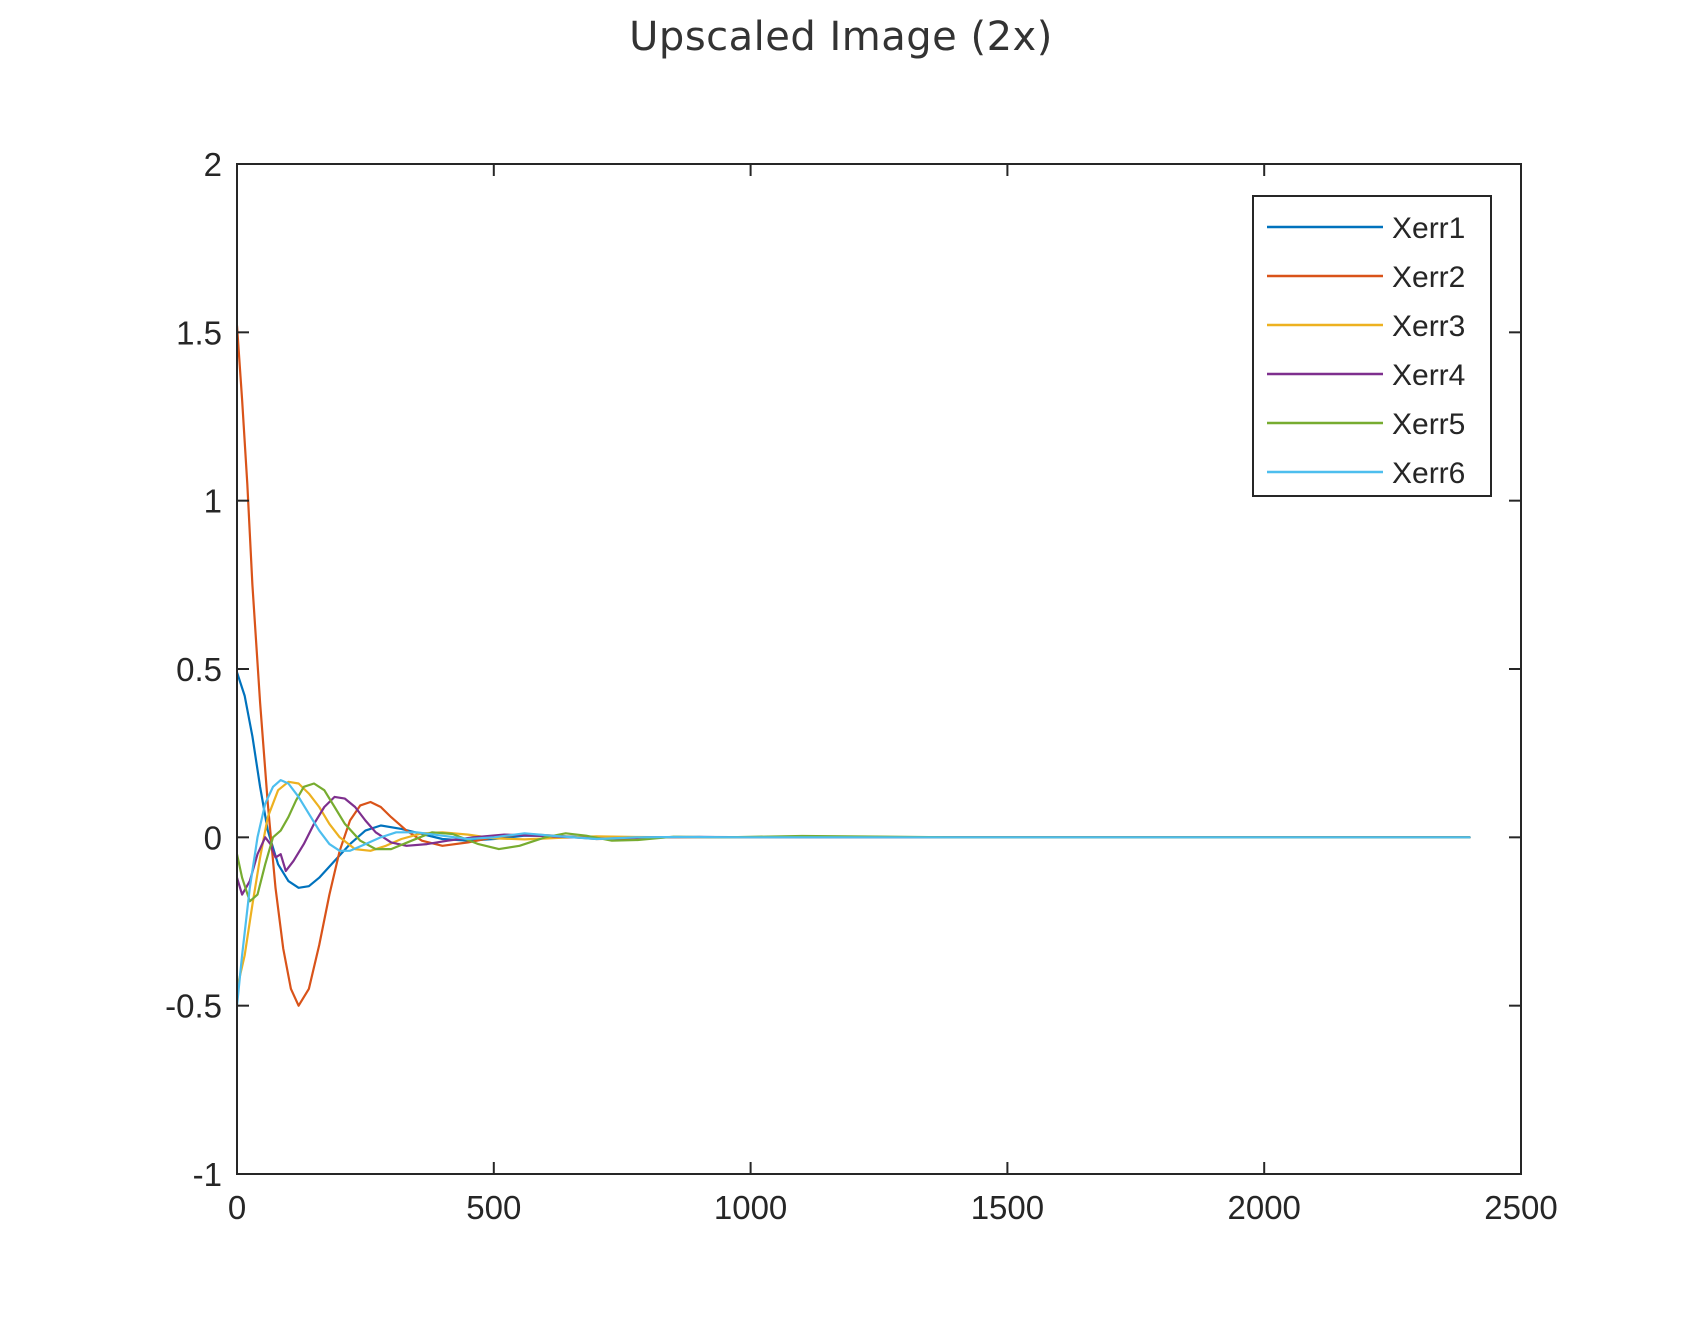 The width and height of the screenshot is (1682, 1322). What do you see at coordinates (854, 842) in the screenshot?
I see `series-line-xerr5` at bounding box center [854, 842].